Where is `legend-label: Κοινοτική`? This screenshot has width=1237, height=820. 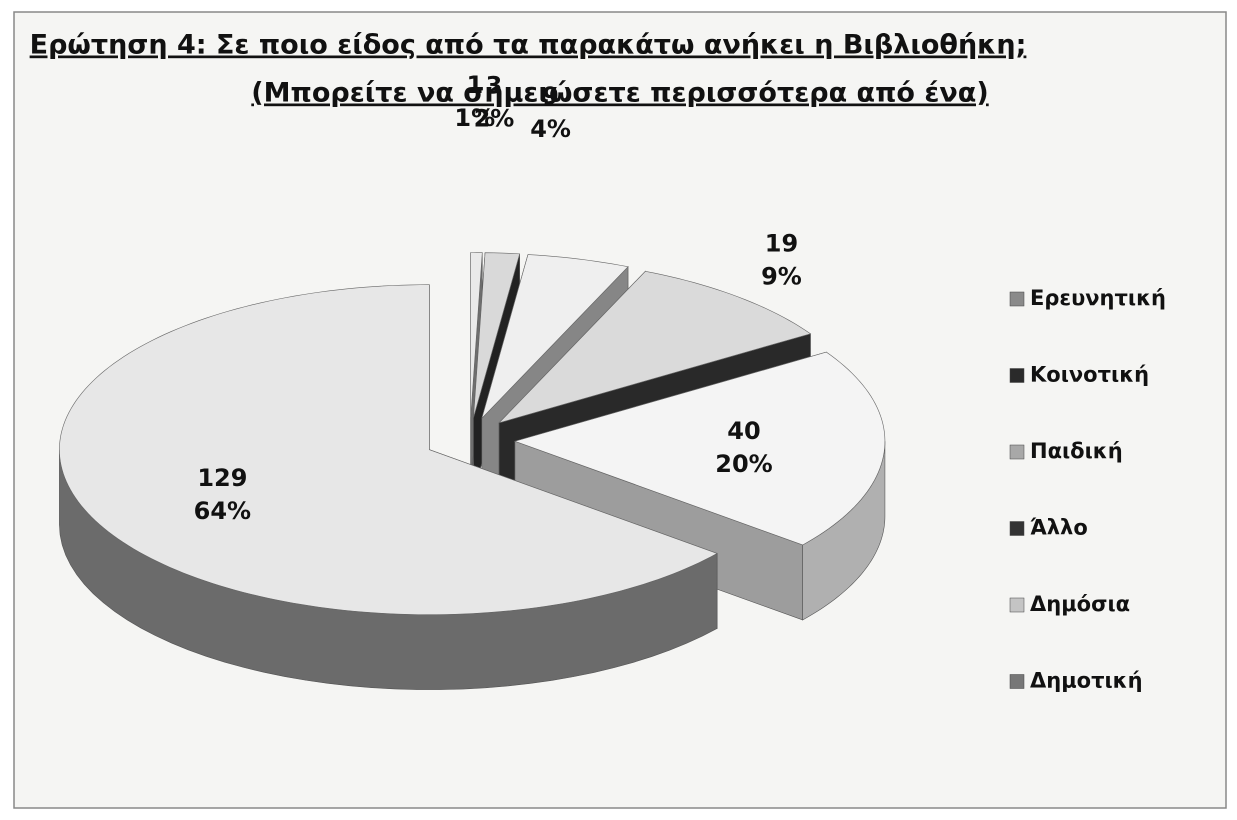 legend-label: Κοινοτική is located at coordinates (1089, 375).